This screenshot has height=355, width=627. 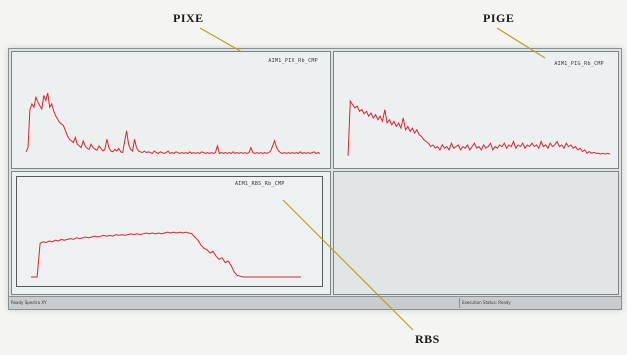 What do you see at coordinates (486, 302) in the screenshot?
I see `status-text-right: Execution Status: Ready` at bounding box center [486, 302].